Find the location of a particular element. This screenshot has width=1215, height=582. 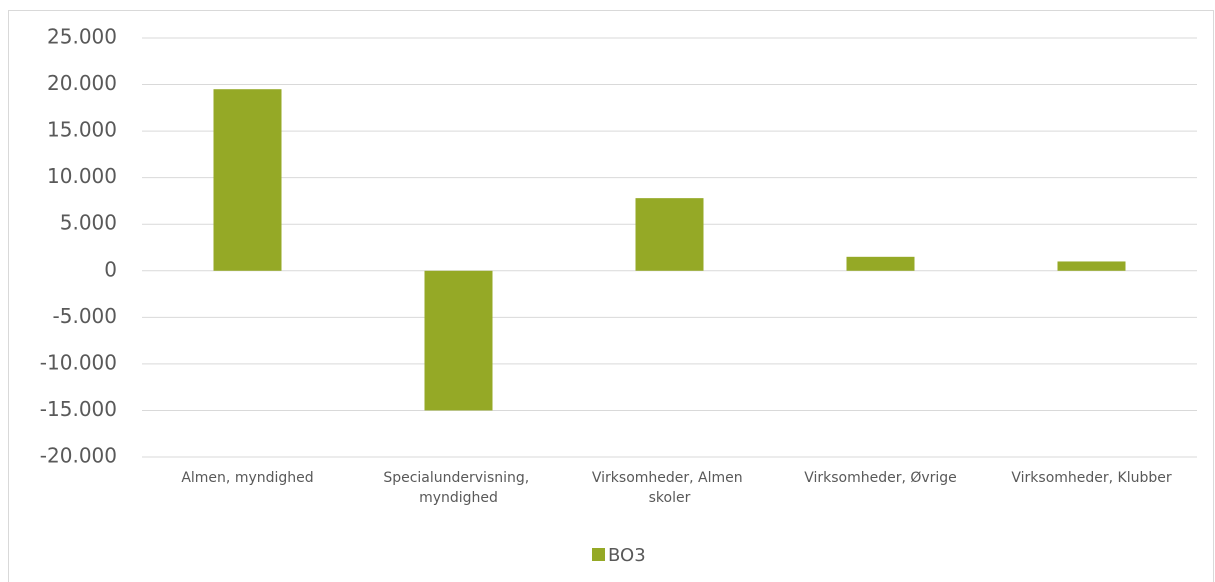

y-tick-label: -15.000 is located at coordinates (78, 409).